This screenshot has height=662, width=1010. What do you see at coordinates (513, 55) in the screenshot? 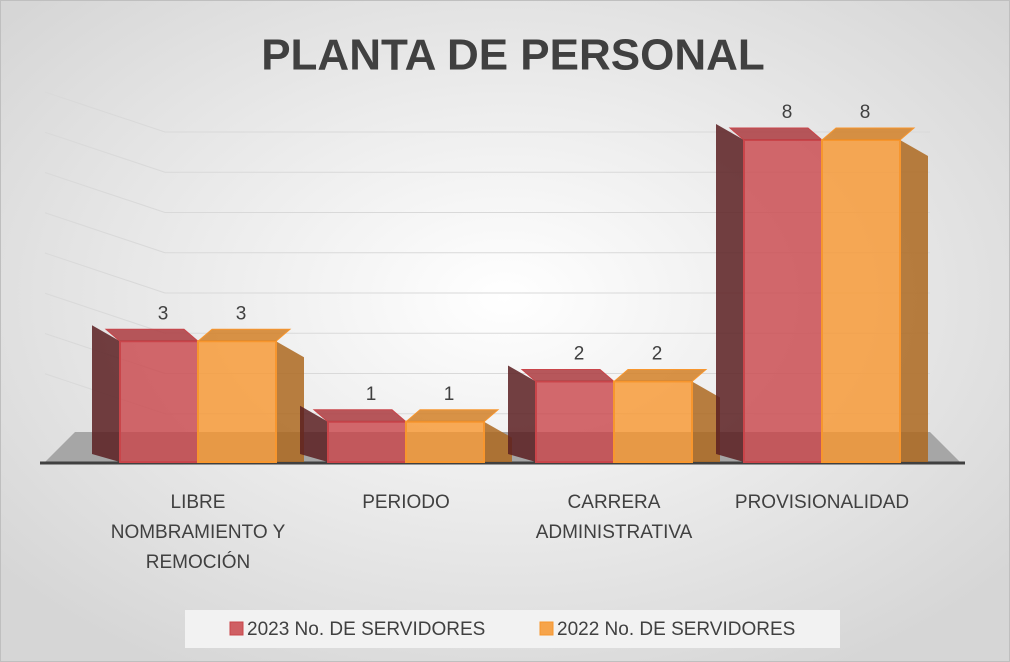
I see `chart-title: PLANTA DE PERSONAL` at bounding box center [513, 55].